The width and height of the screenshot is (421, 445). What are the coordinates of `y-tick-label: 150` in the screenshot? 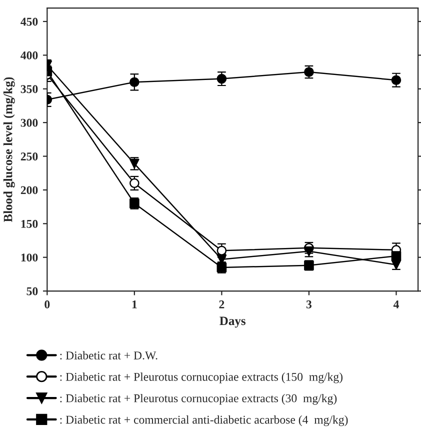 It's located at (29, 224).